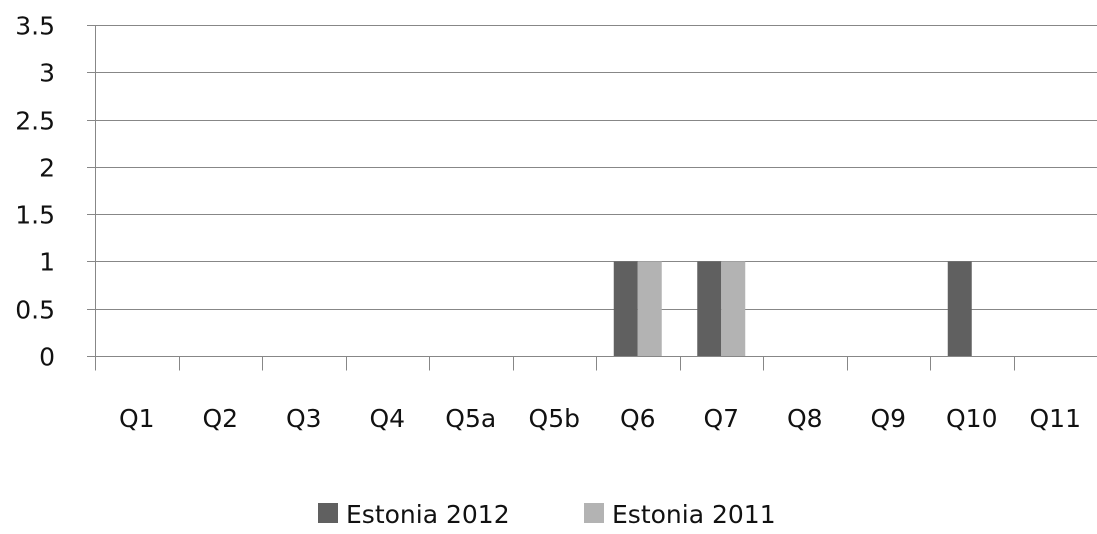 This screenshot has width=1097, height=534. What do you see at coordinates (792, 308) in the screenshot?
I see `bars` at bounding box center [792, 308].